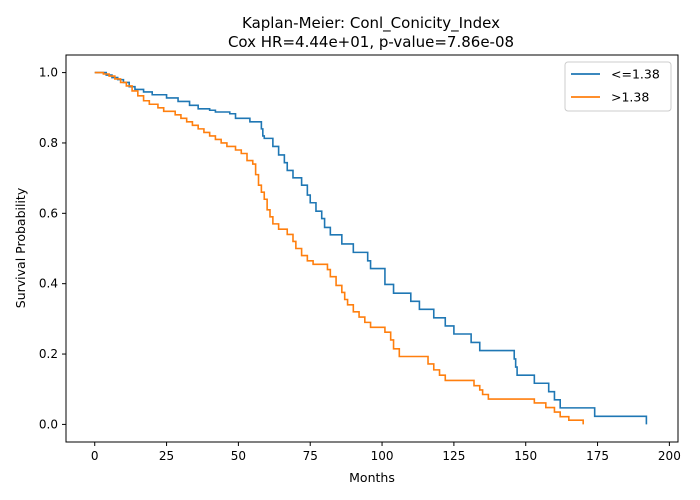  I want to click on y-tick-label: 0.6, so click(48, 213).